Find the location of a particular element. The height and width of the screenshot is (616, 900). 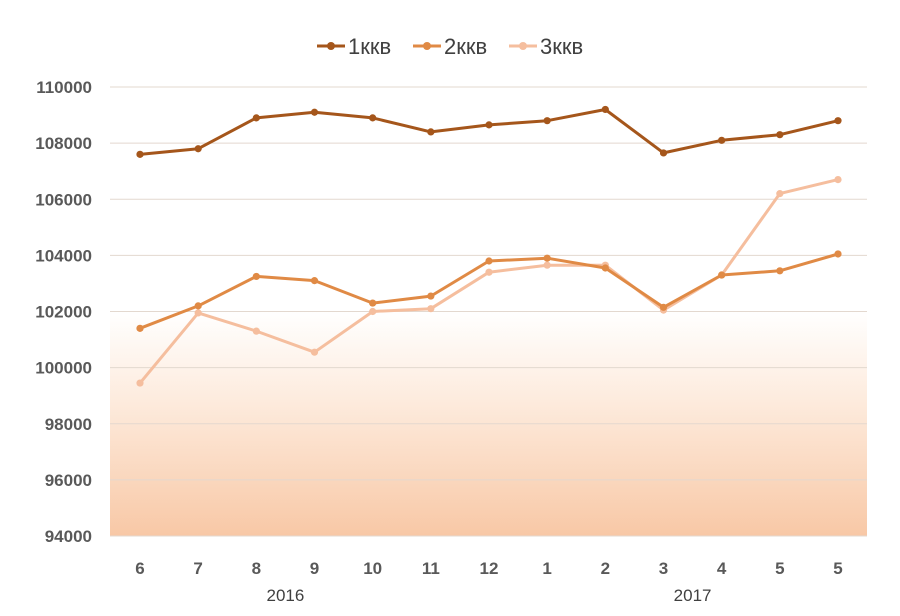

y-tick-label: 96000 is located at coordinates (68, 480).